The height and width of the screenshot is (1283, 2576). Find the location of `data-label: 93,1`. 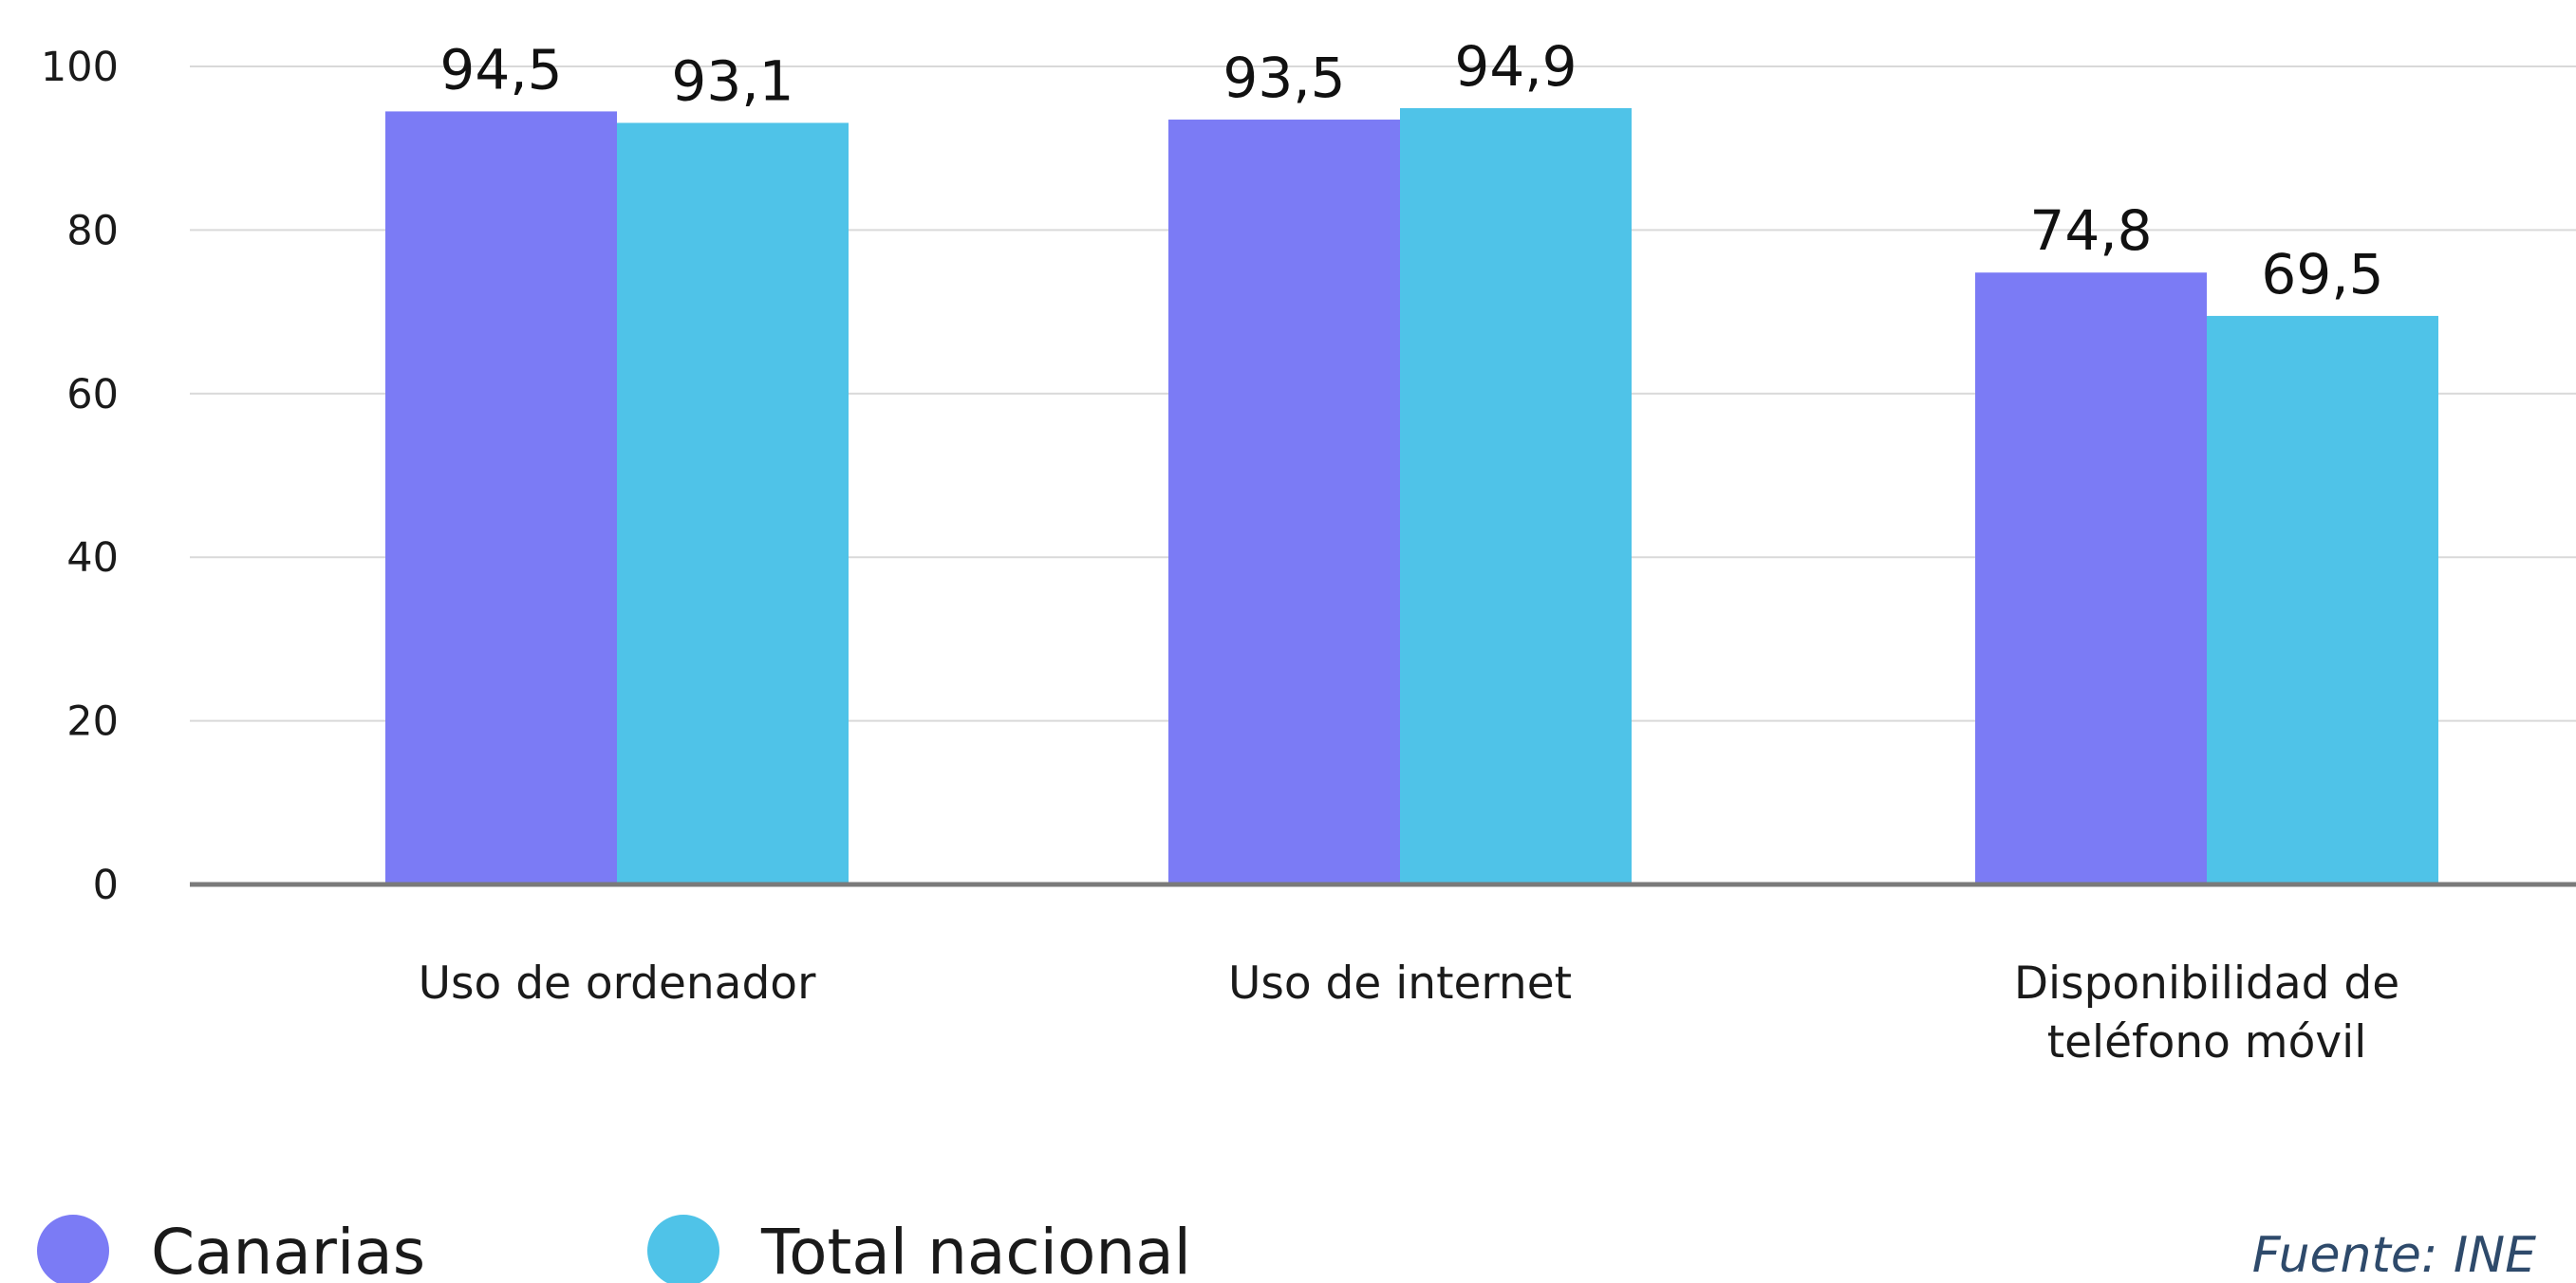

data-label: 93,1 is located at coordinates (732, 80).